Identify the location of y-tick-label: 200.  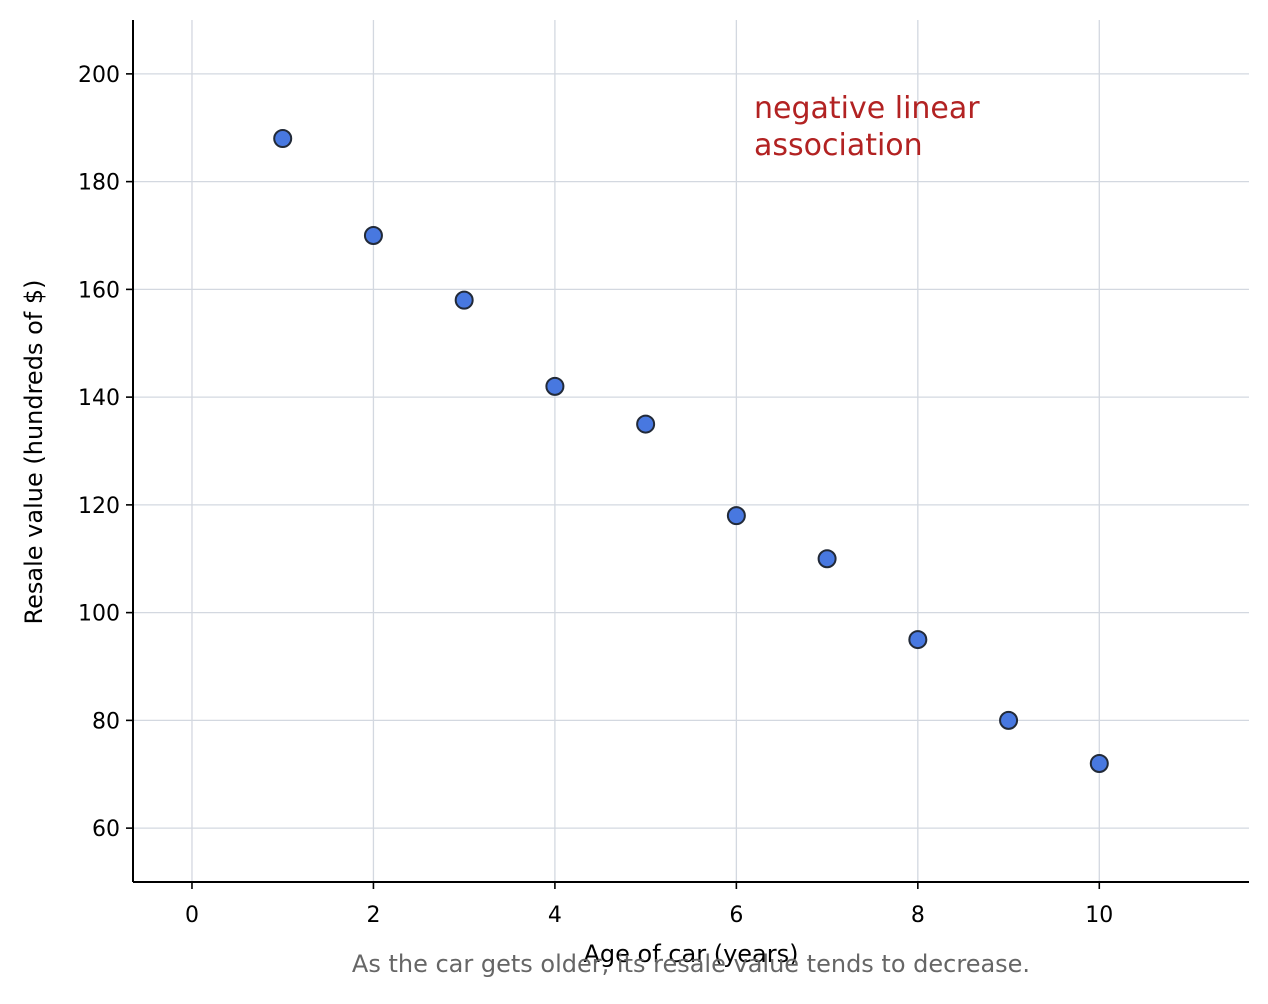
(99, 75).